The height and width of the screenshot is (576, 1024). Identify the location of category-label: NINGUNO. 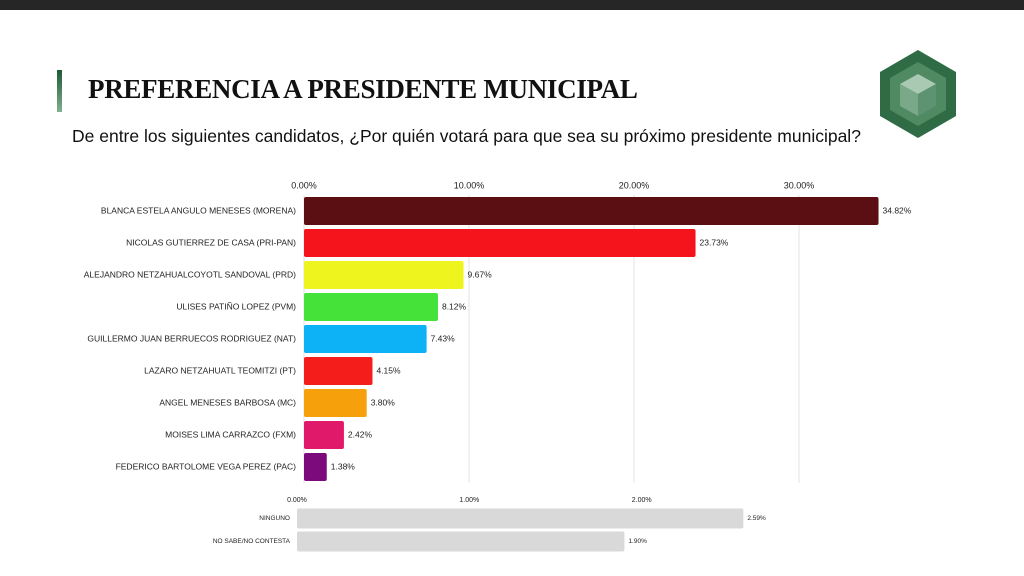
(274, 518).